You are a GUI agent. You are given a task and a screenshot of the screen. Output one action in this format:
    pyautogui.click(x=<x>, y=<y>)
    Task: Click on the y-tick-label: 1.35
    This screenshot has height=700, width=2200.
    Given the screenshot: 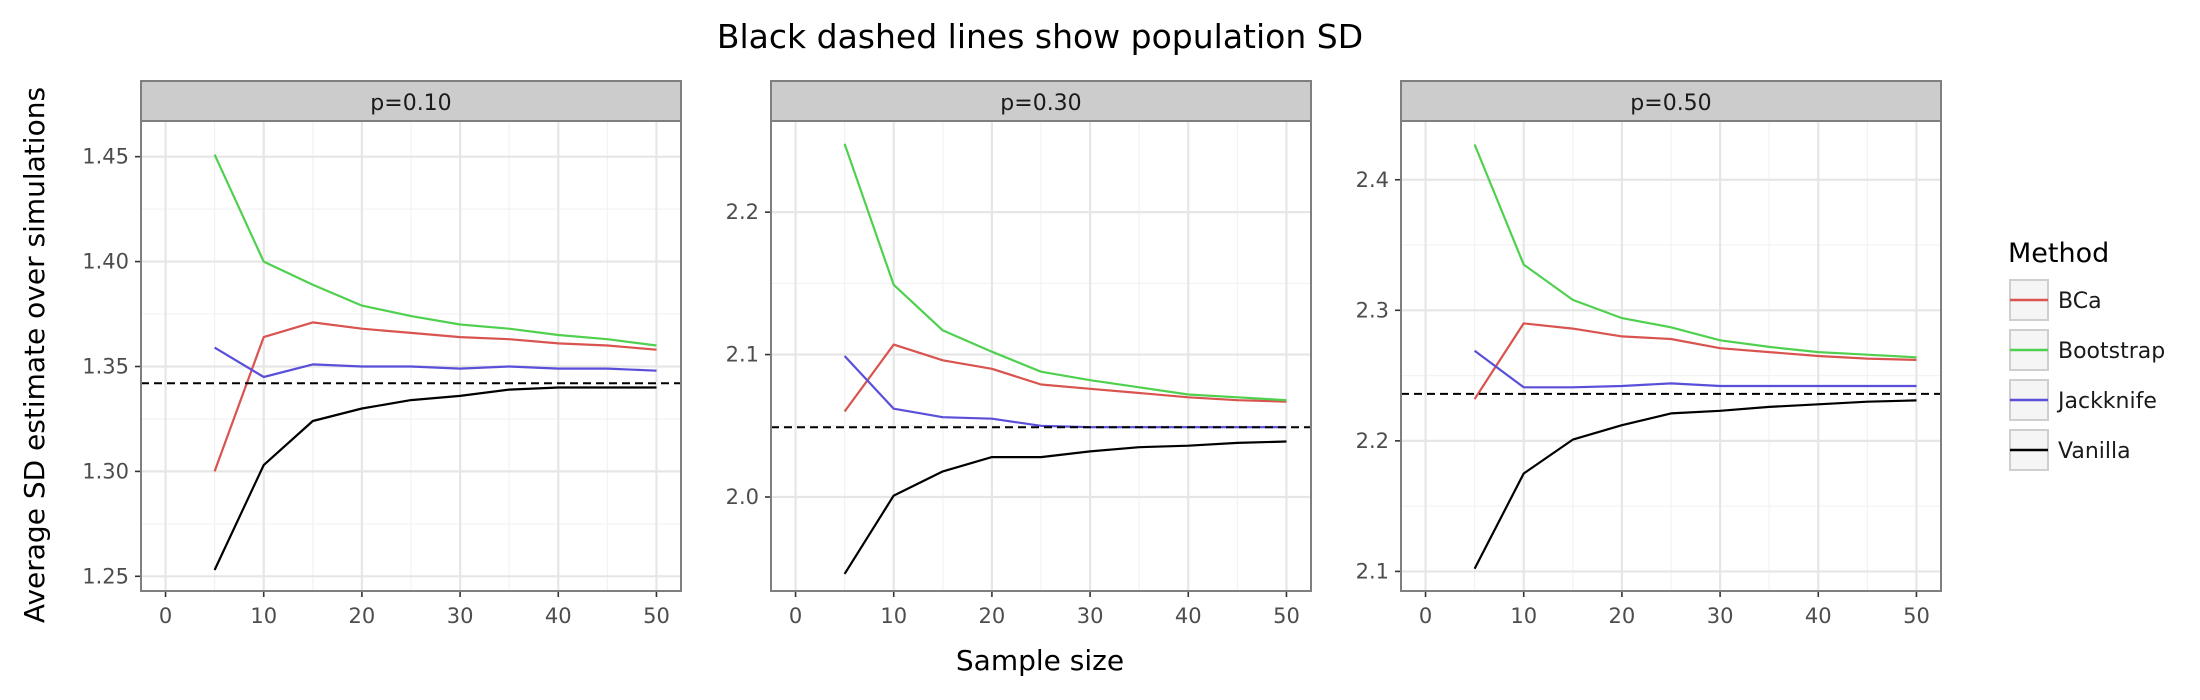 What is the action you would take?
    pyautogui.click(x=105, y=366)
    